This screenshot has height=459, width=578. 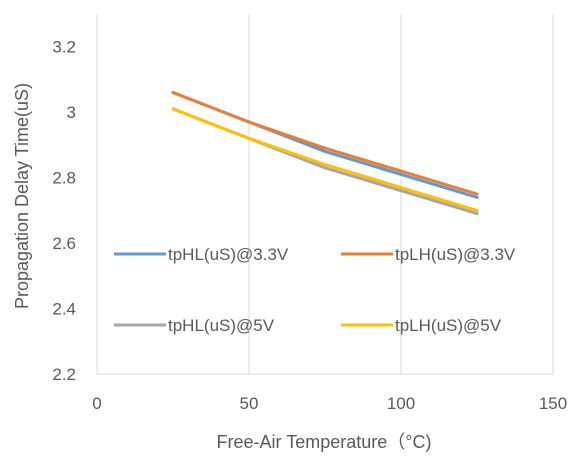 I want to click on series-lines, so click(x=325, y=153).